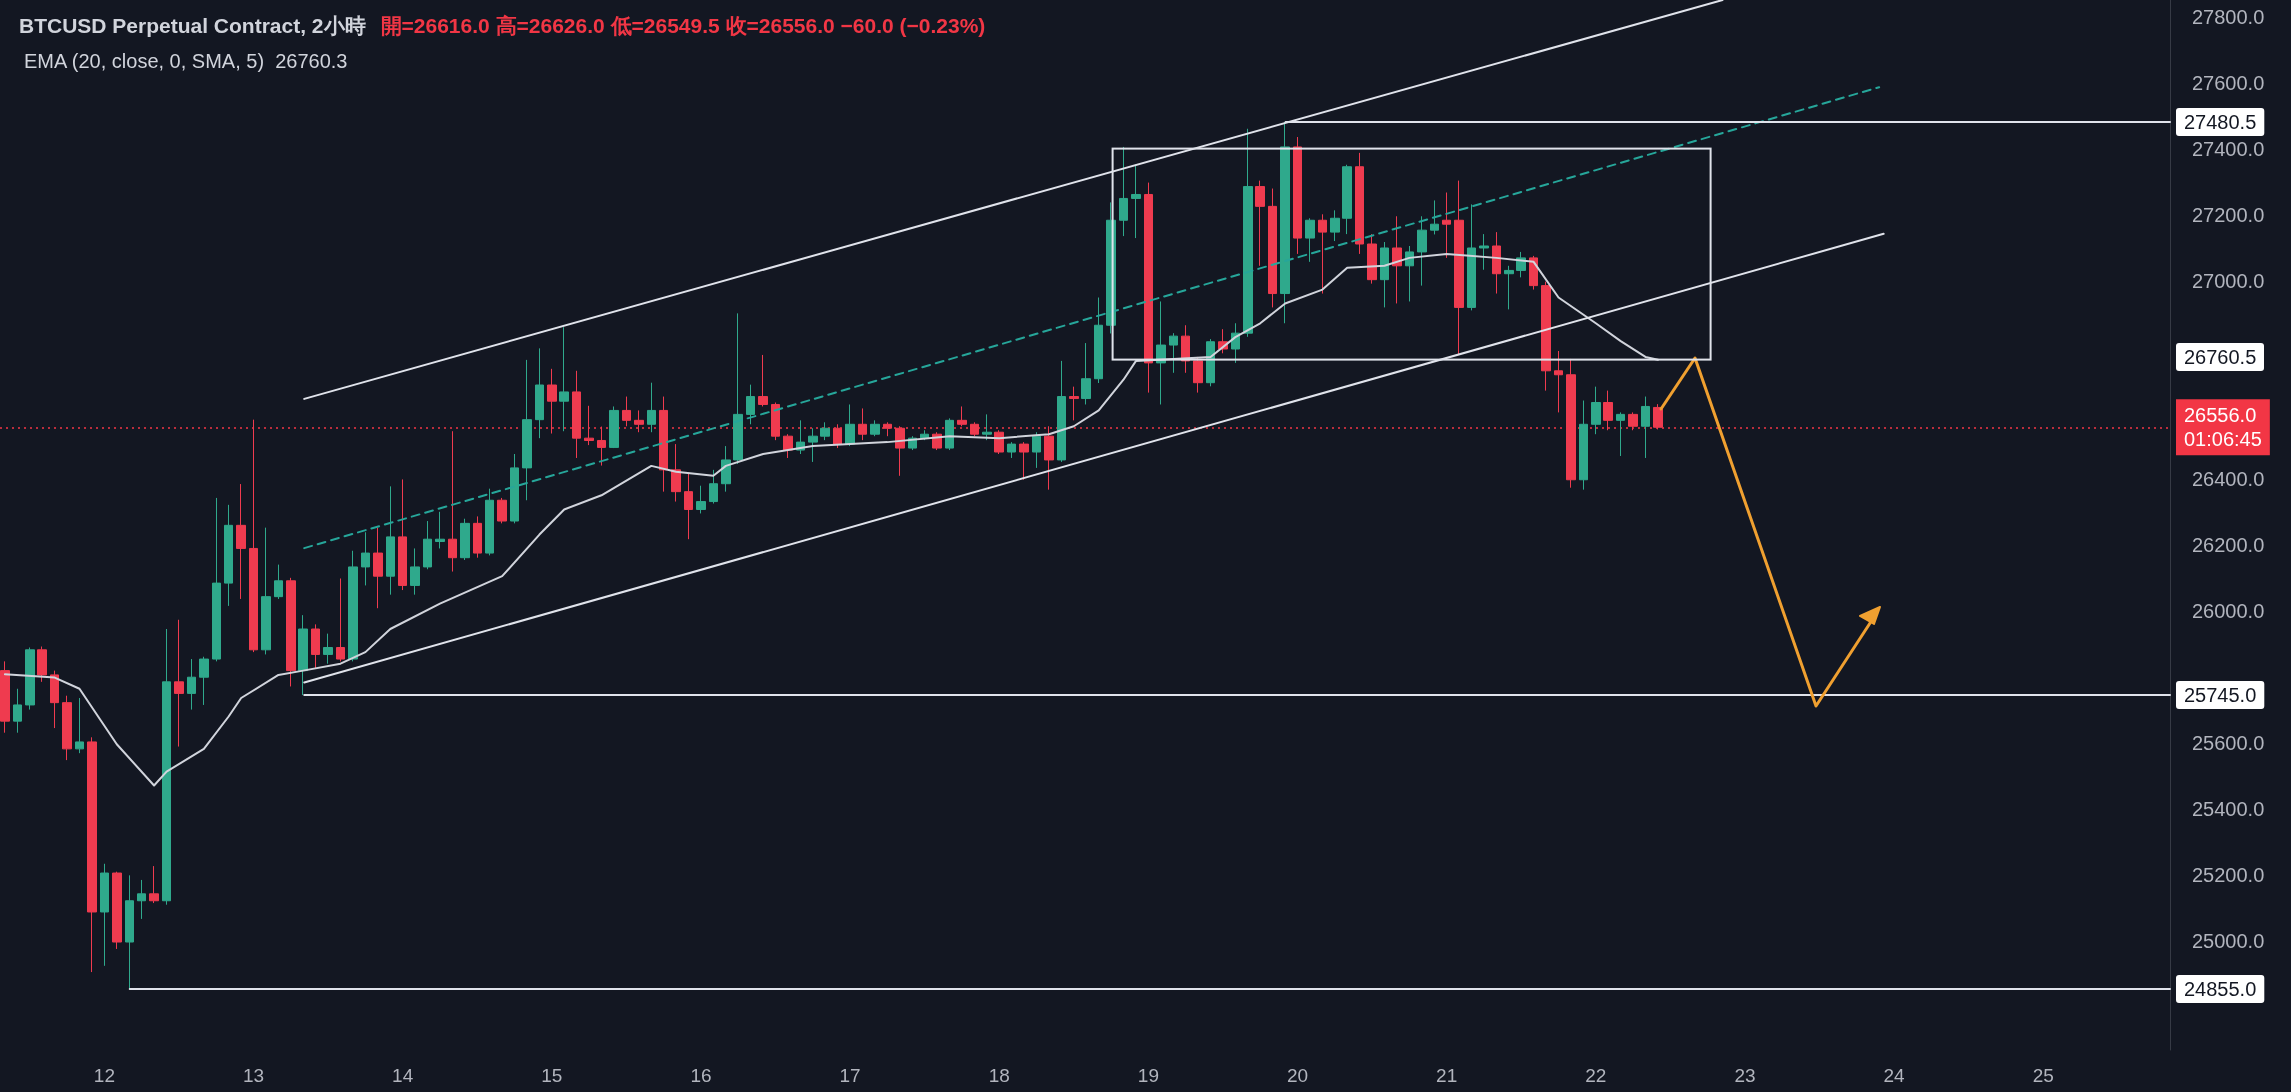 The width and height of the screenshot is (2291, 1092). Describe the element at coordinates (2228, 808) in the screenshot. I see `y-tick-label: 25400.0` at that location.